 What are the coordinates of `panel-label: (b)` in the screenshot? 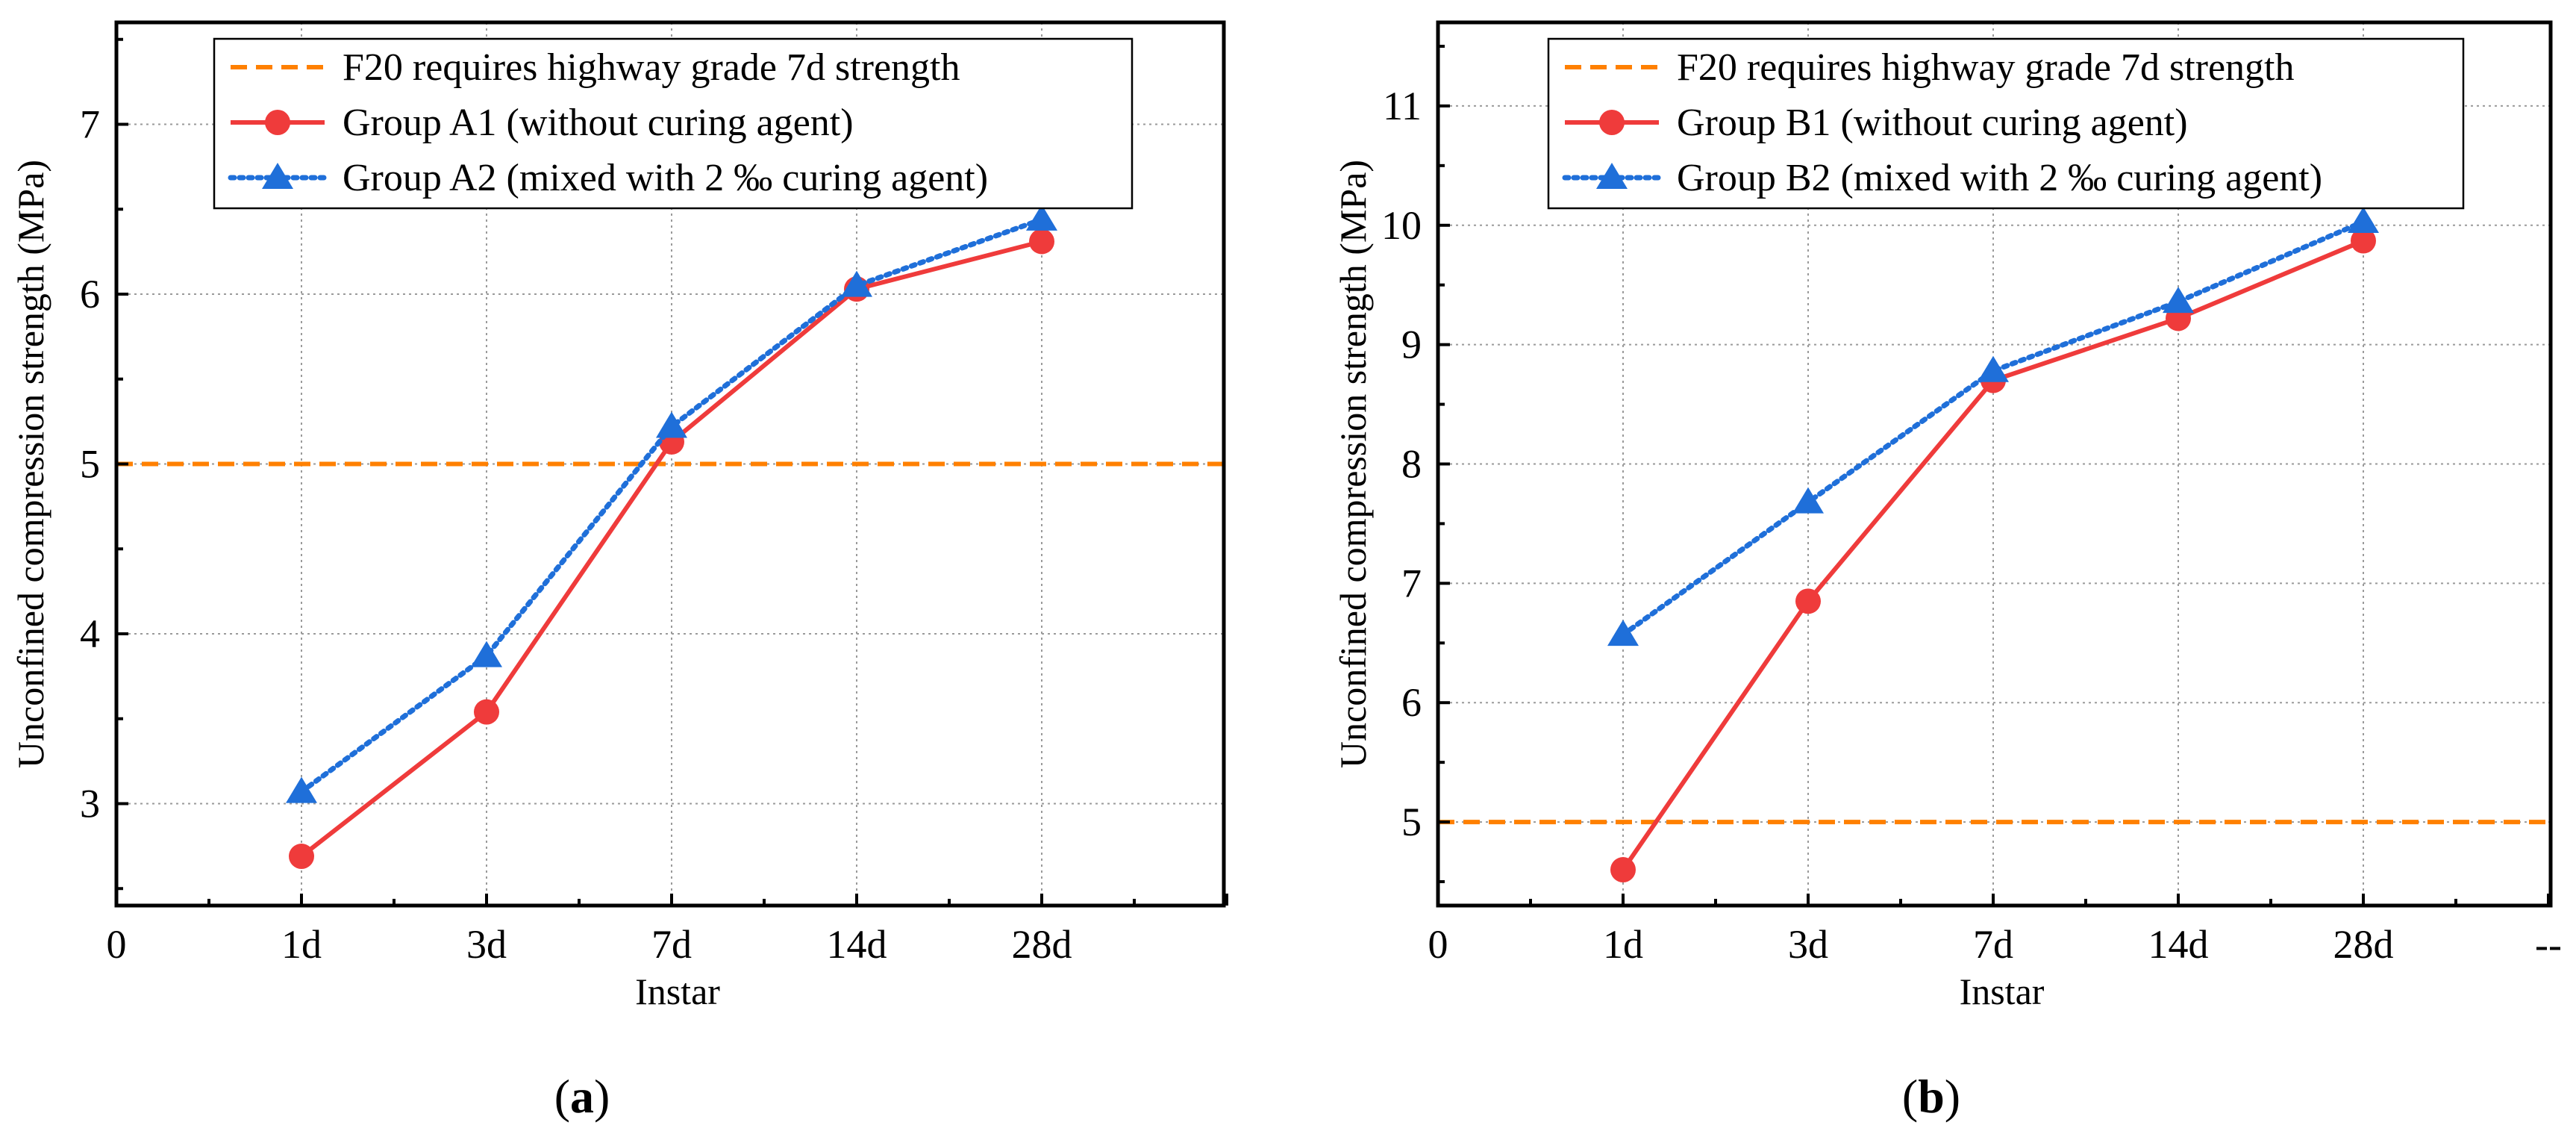 It's located at (1931, 1096).